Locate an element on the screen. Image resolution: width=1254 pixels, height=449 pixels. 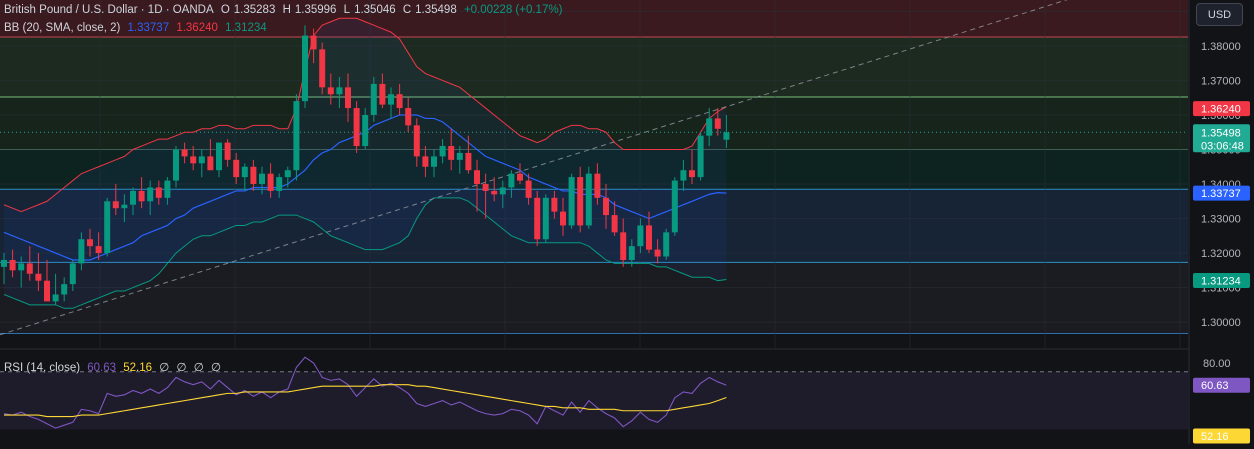
price-tick-label: 1.30000 is located at coordinates (1221, 323).